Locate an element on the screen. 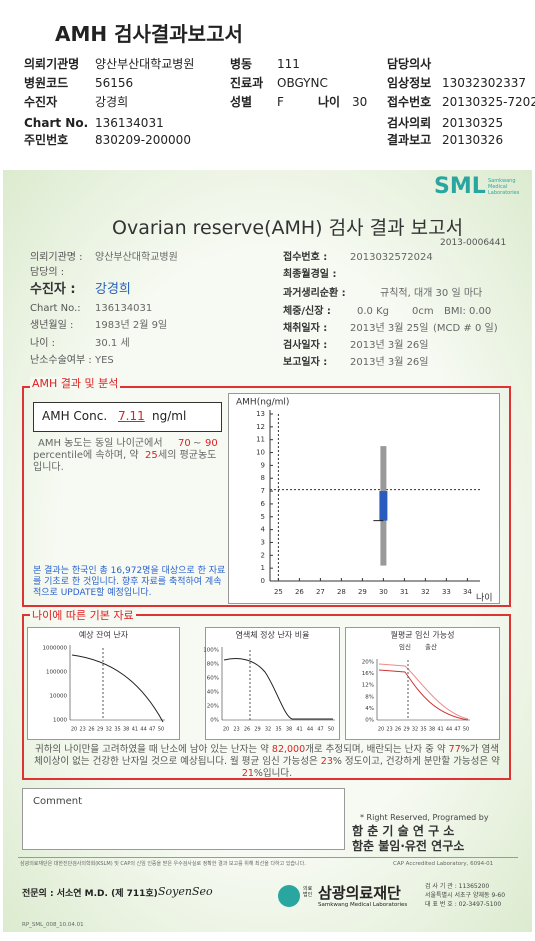 The width and height of the screenshot is (535, 941). value: 2013년 3월 25일 is located at coordinates (389, 328).